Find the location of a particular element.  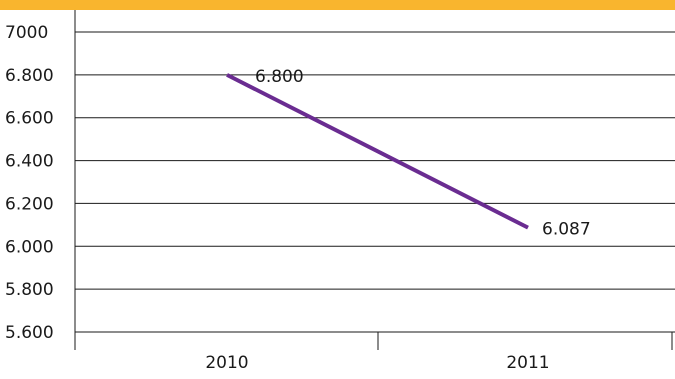

y-tick-label: 6.200 is located at coordinates (29, 204).